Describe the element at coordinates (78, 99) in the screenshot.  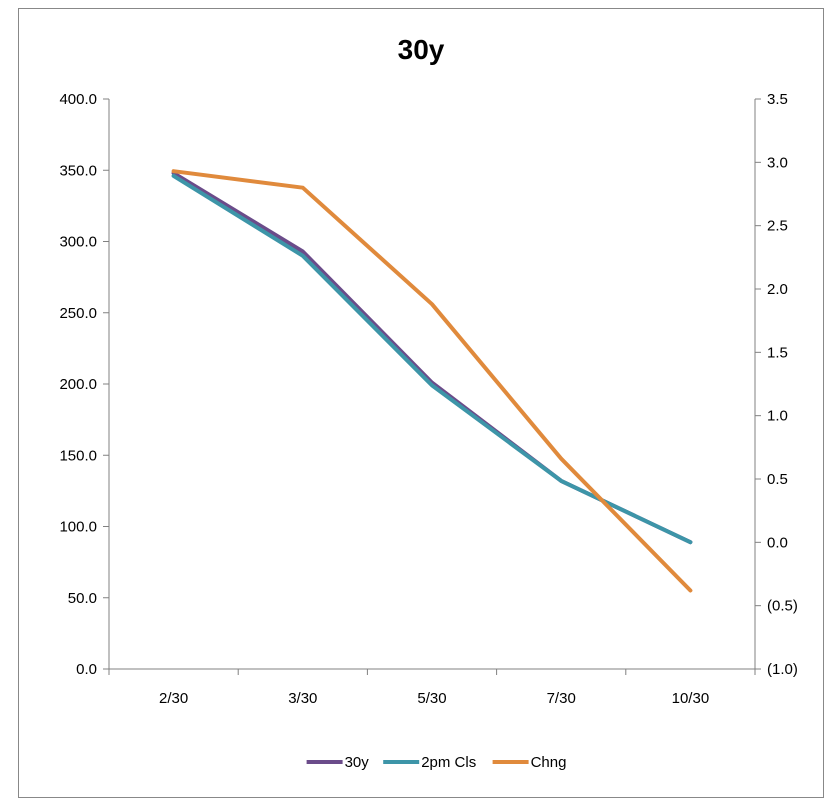
I see `left-tick-label: 400.0` at that location.